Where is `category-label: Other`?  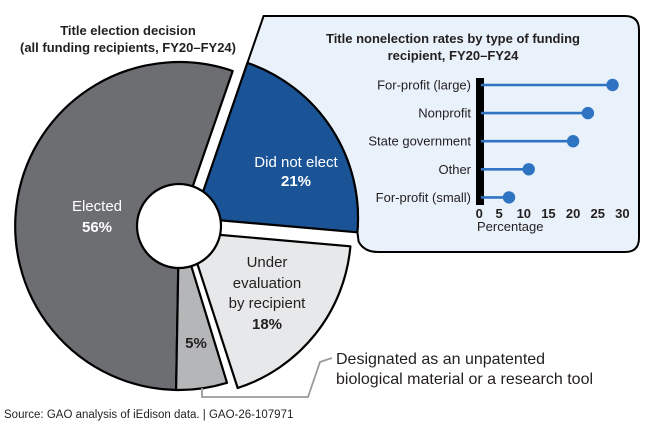 category-label: Other is located at coordinates (454, 169).